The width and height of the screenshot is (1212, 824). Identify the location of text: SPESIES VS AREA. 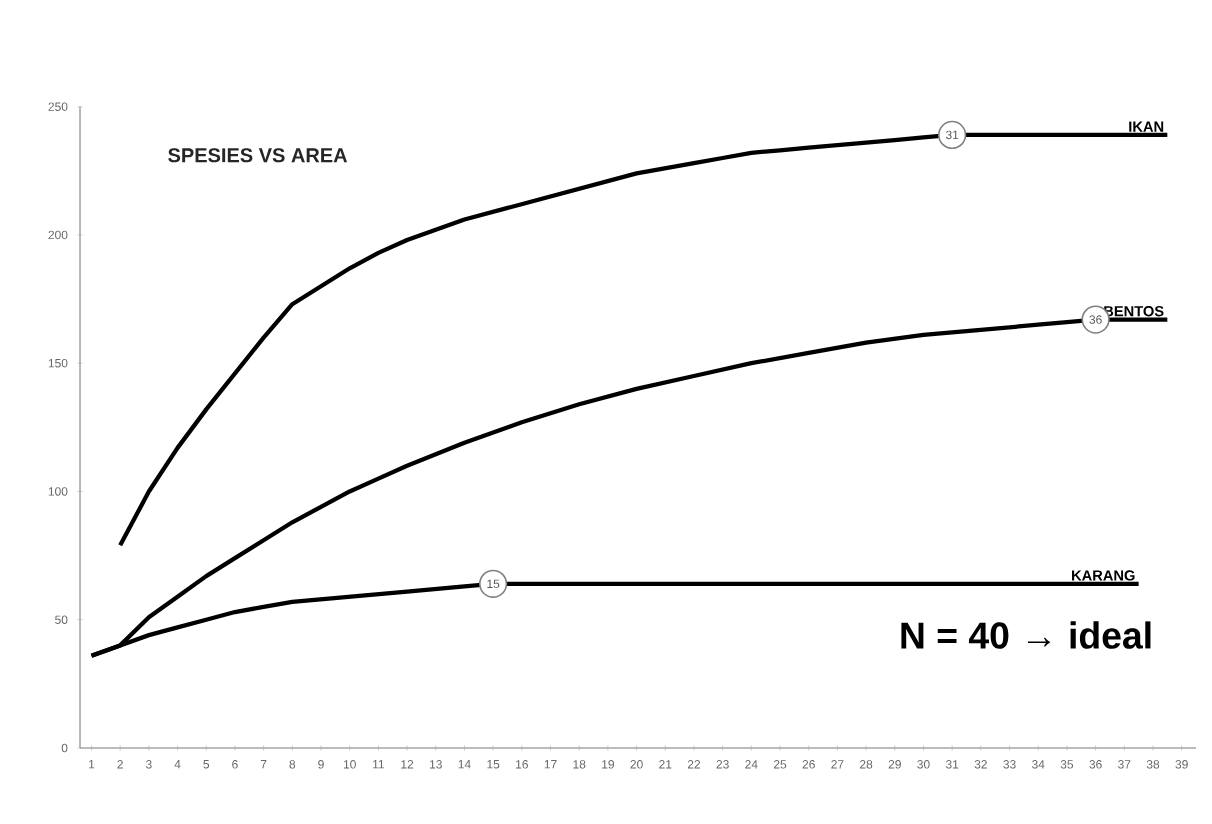
(258, 155).